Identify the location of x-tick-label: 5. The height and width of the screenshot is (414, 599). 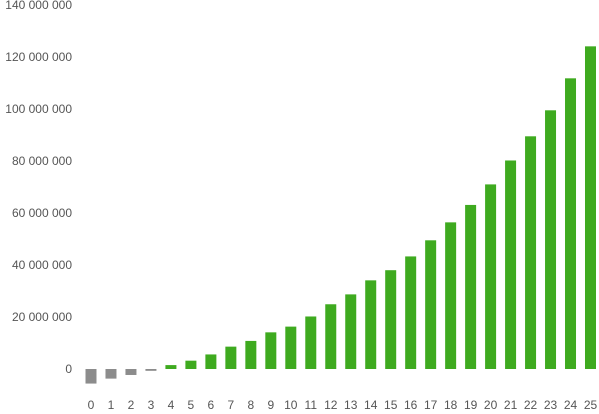
(191, 403).